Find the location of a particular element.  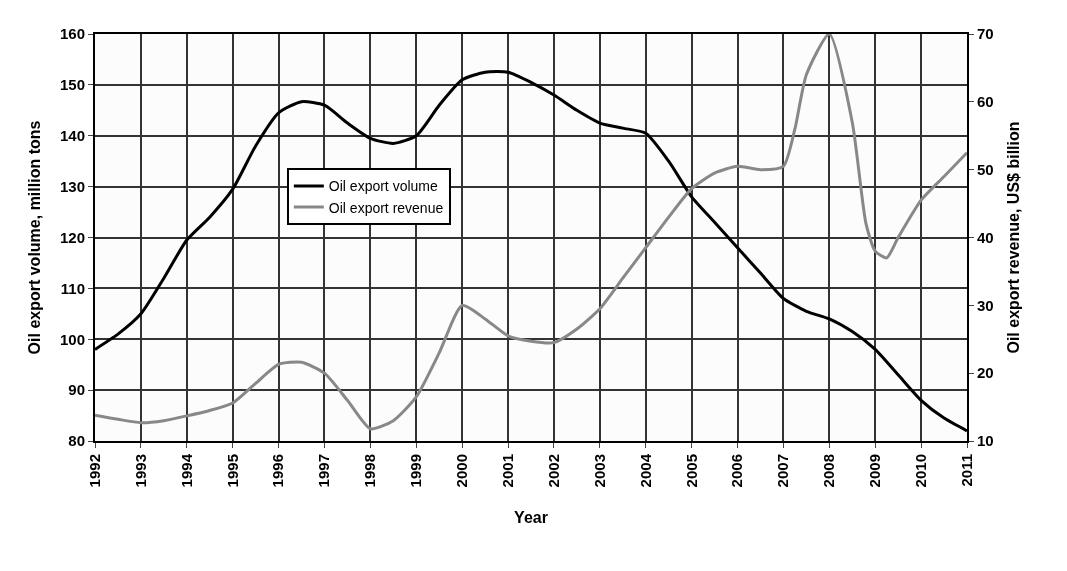

legend-label: Oil export volume is located at coordinates (383, 186).